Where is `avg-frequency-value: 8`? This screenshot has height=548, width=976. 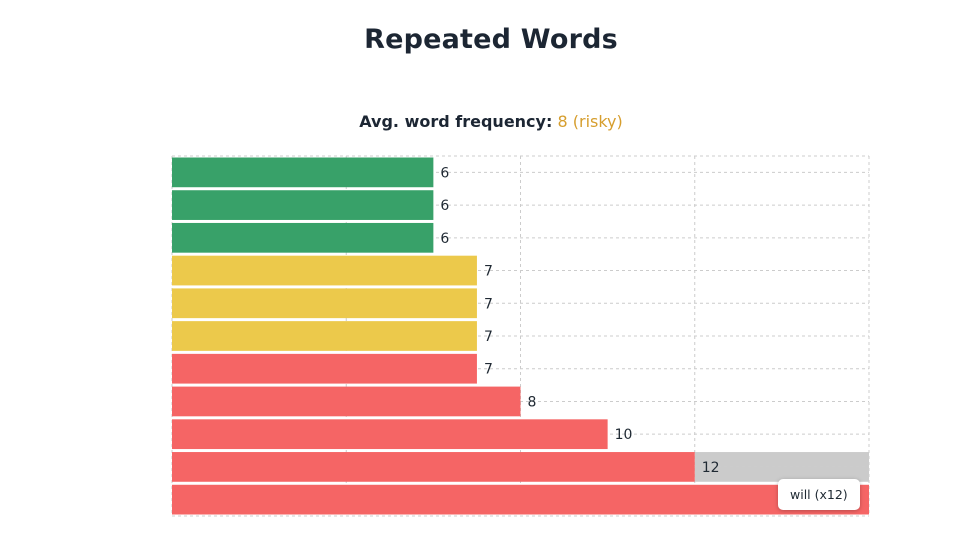 avg-frequency-value: 8 is located at coordinates (562, 121).